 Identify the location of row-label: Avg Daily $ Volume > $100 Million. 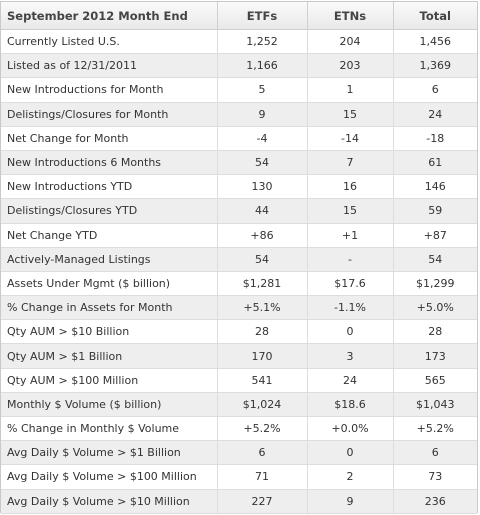
(109, 477).